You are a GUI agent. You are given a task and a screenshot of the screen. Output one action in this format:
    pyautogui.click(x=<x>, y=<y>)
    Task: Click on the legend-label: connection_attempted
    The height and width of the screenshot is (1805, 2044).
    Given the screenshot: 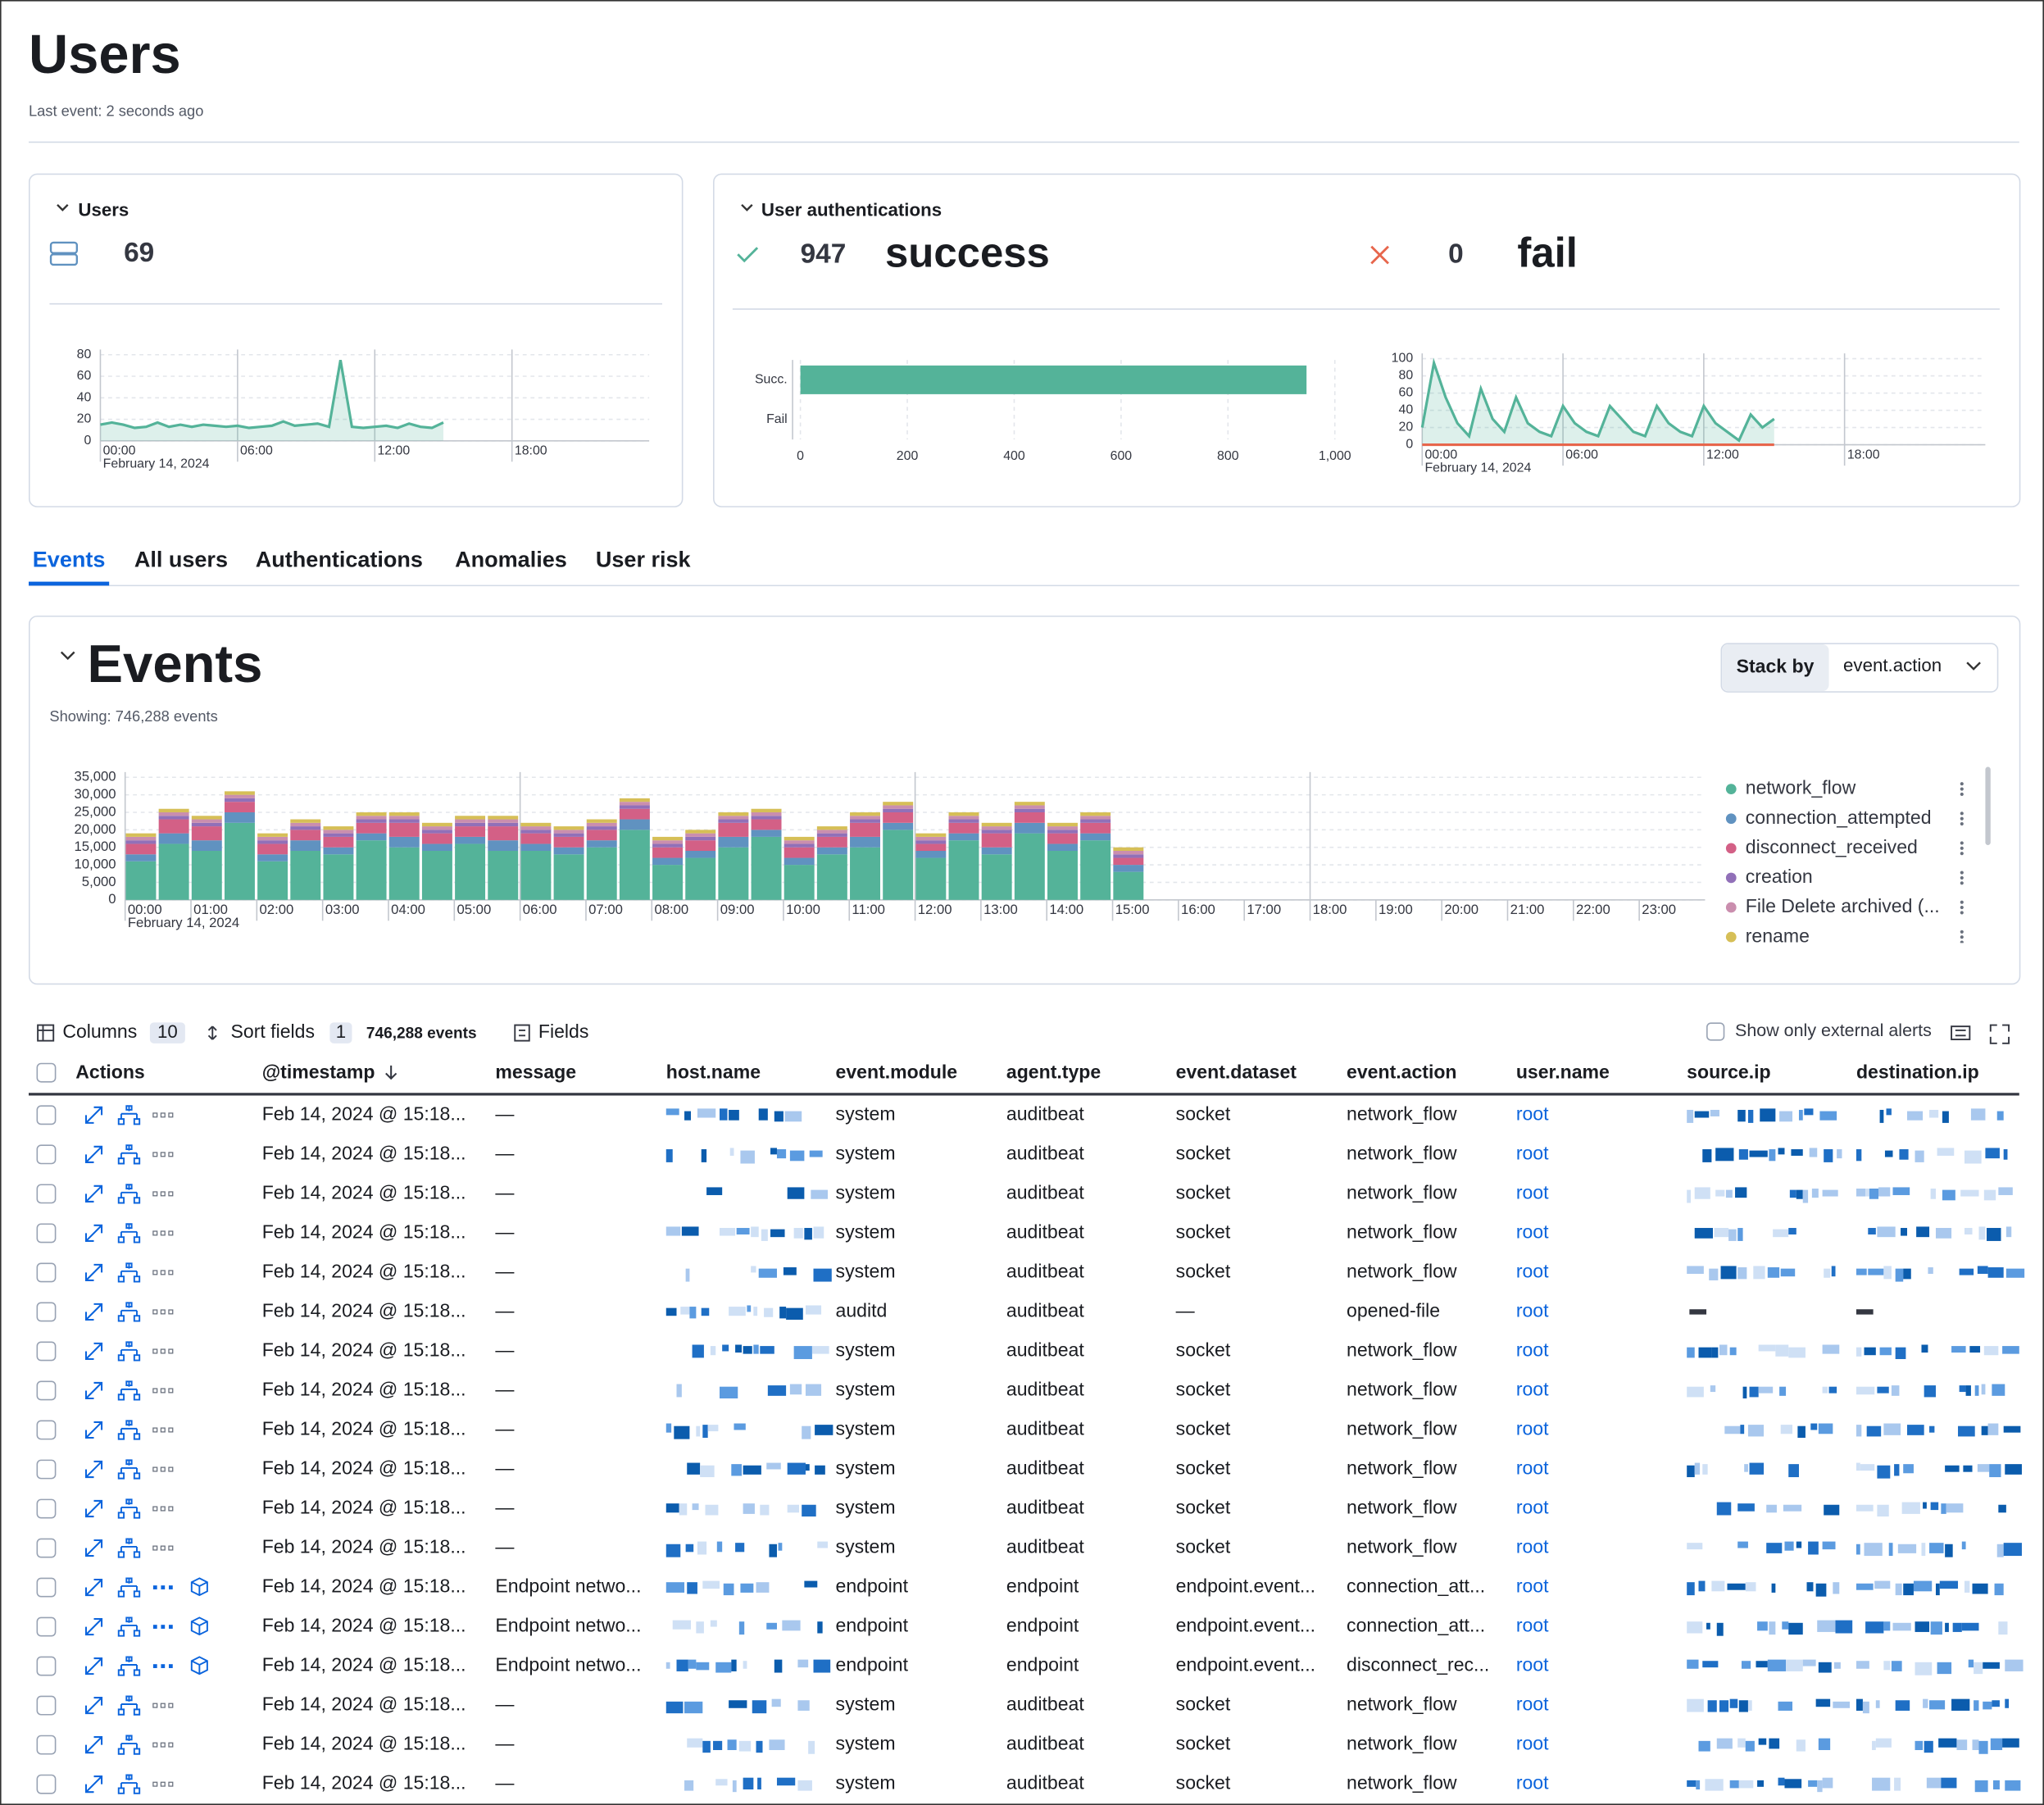 What is the action you would take?
    pyautogui.click(x=1839, y=817)
    